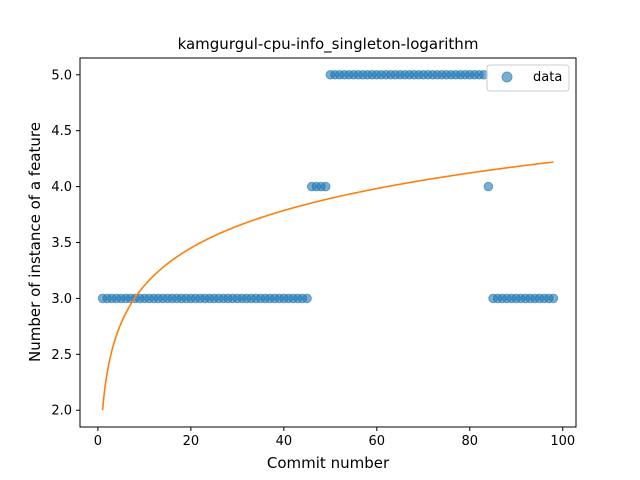 This screenshot has height=480, width=640. What do you see at coordinates (284, 441) in the screenshot?
I see `x-tick-label: 40` at bounding box center [284, 441].